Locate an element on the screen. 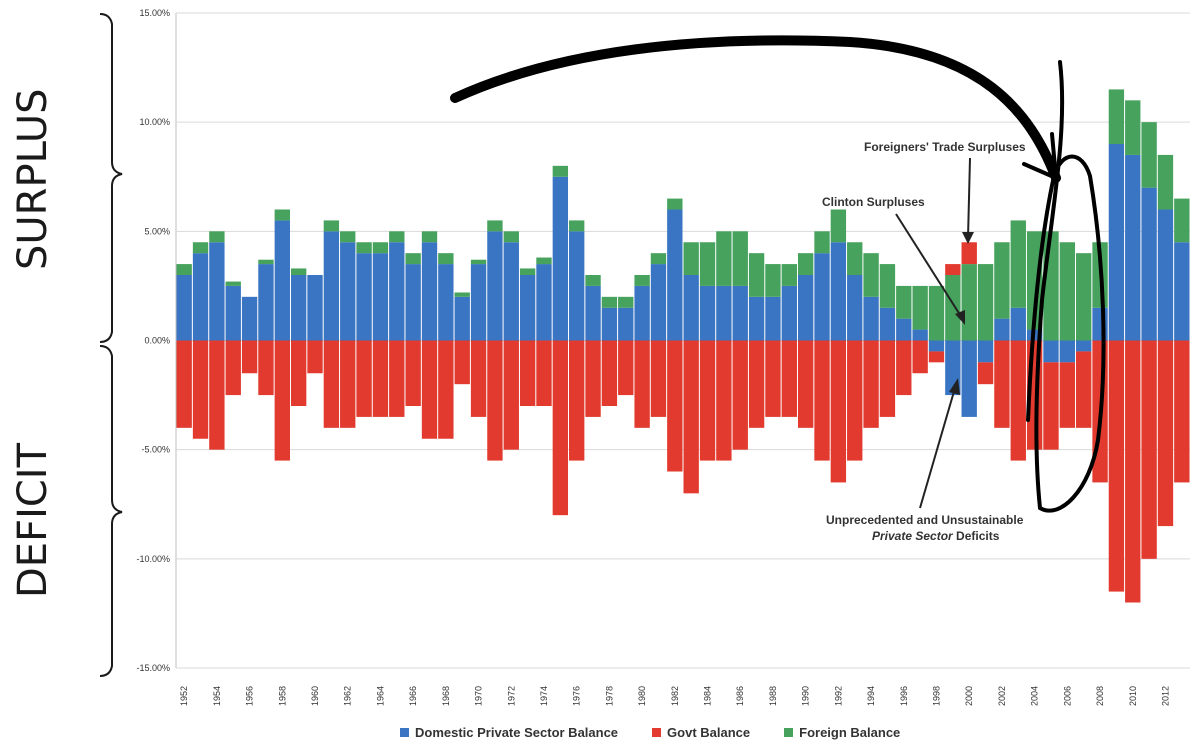  bar-govt-1970 is located at coordinates (478, 378).